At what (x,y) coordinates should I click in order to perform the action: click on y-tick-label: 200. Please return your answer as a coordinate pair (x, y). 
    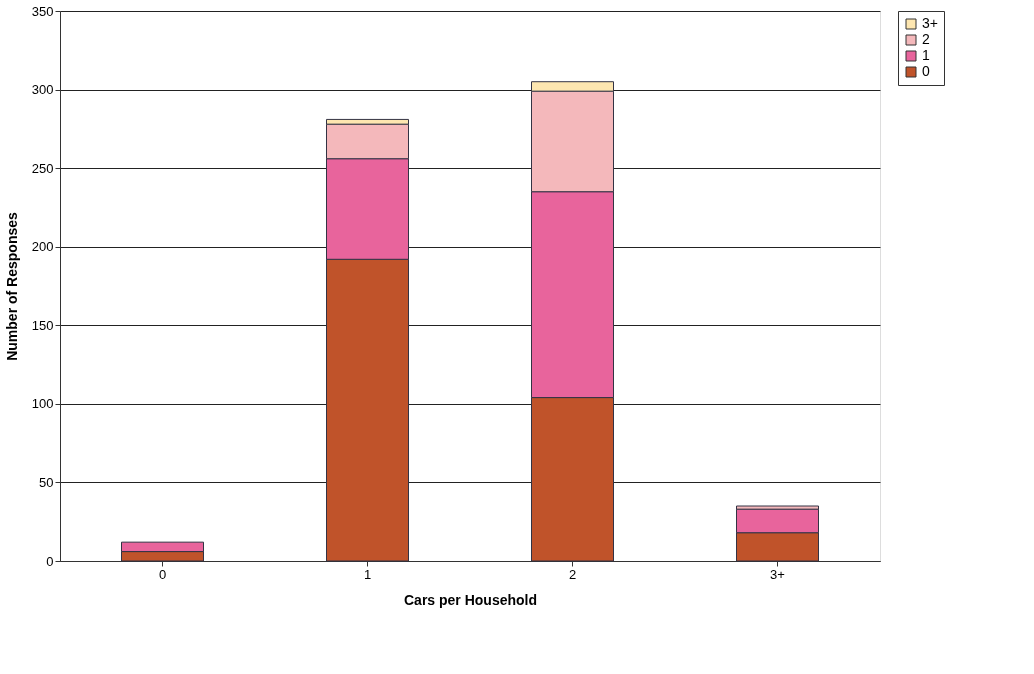
    Looking at the image, I should click on (42, 247).